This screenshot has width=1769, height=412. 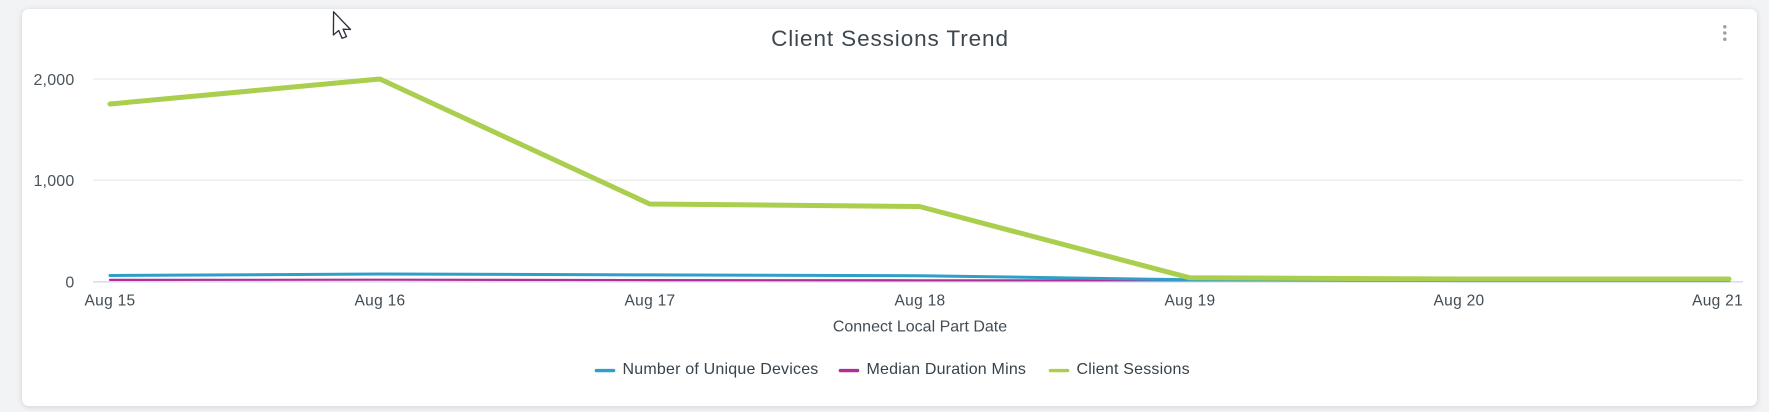 I want to click on svg-text: Aug 17, so click(x=650, y=300).